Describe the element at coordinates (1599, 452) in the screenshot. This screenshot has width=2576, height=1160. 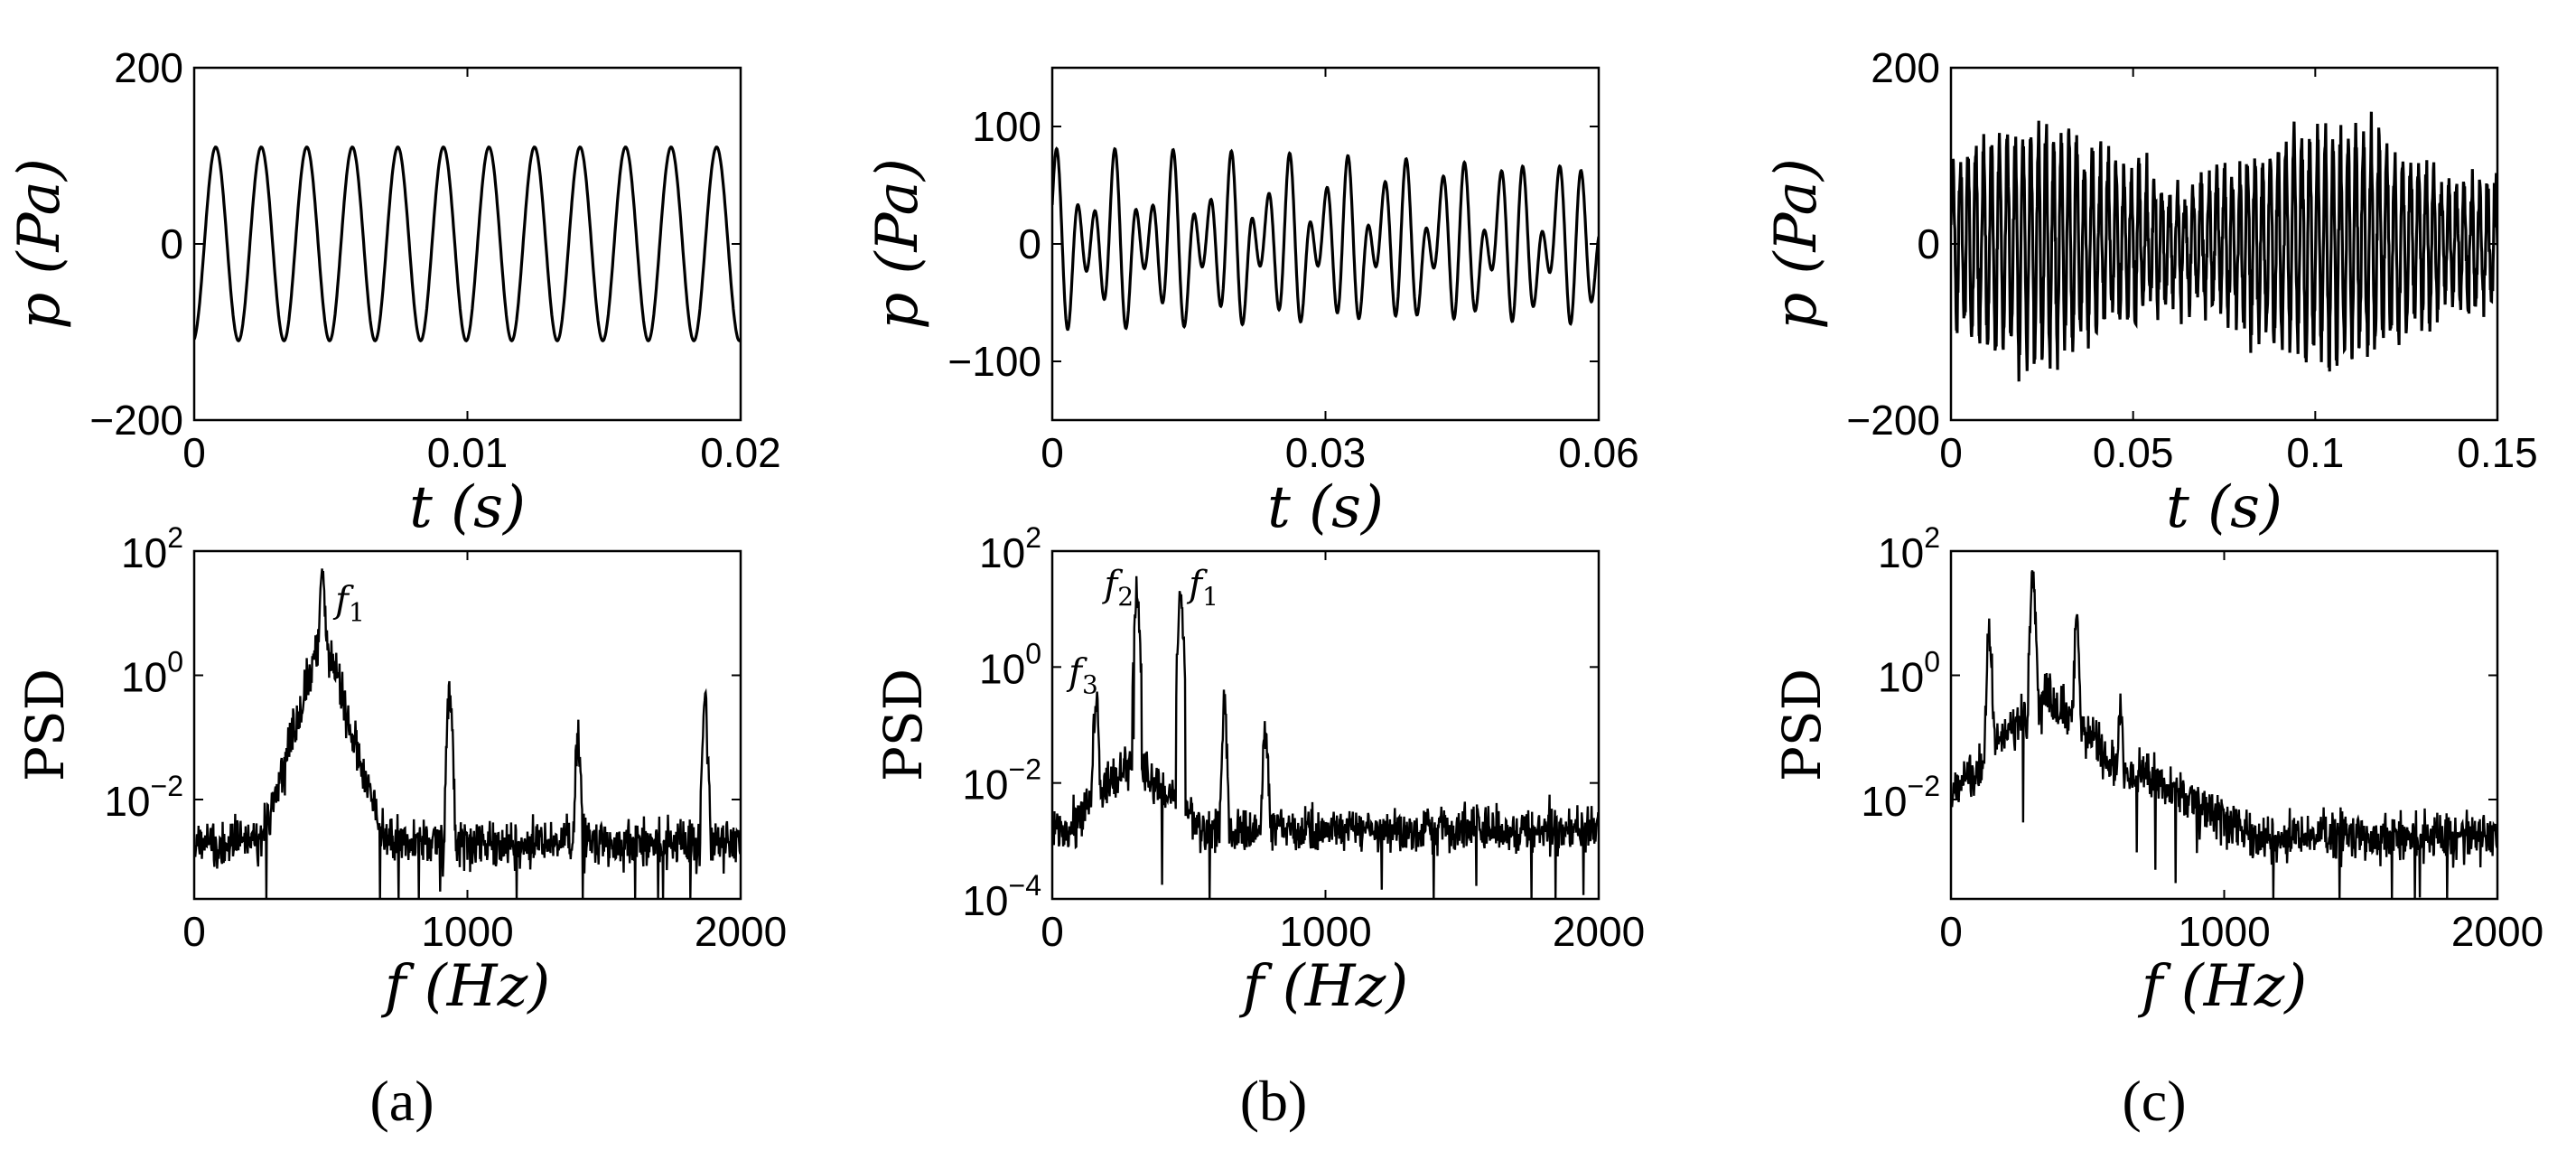
I see `x-tick-label: 0.06` at that location.